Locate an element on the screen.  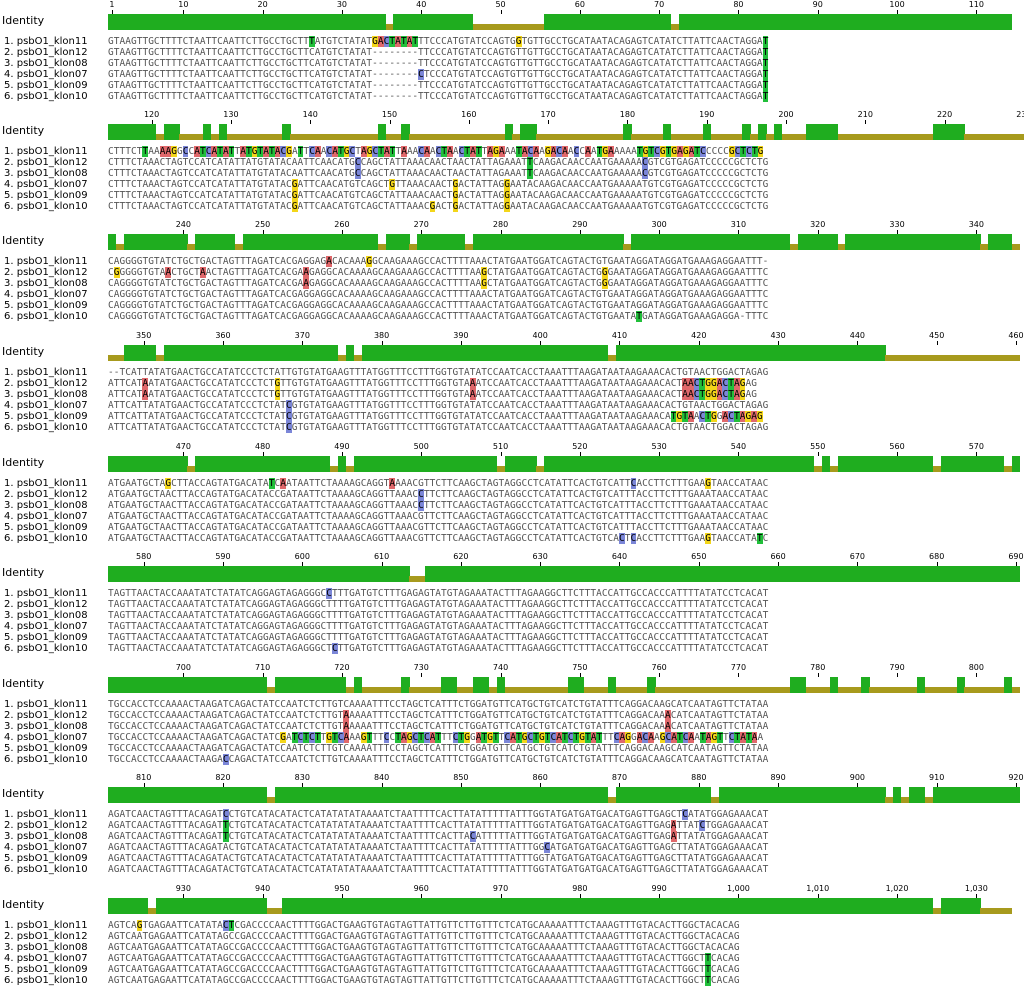
mismatch-residue: G is located at coordinates (289, 151).